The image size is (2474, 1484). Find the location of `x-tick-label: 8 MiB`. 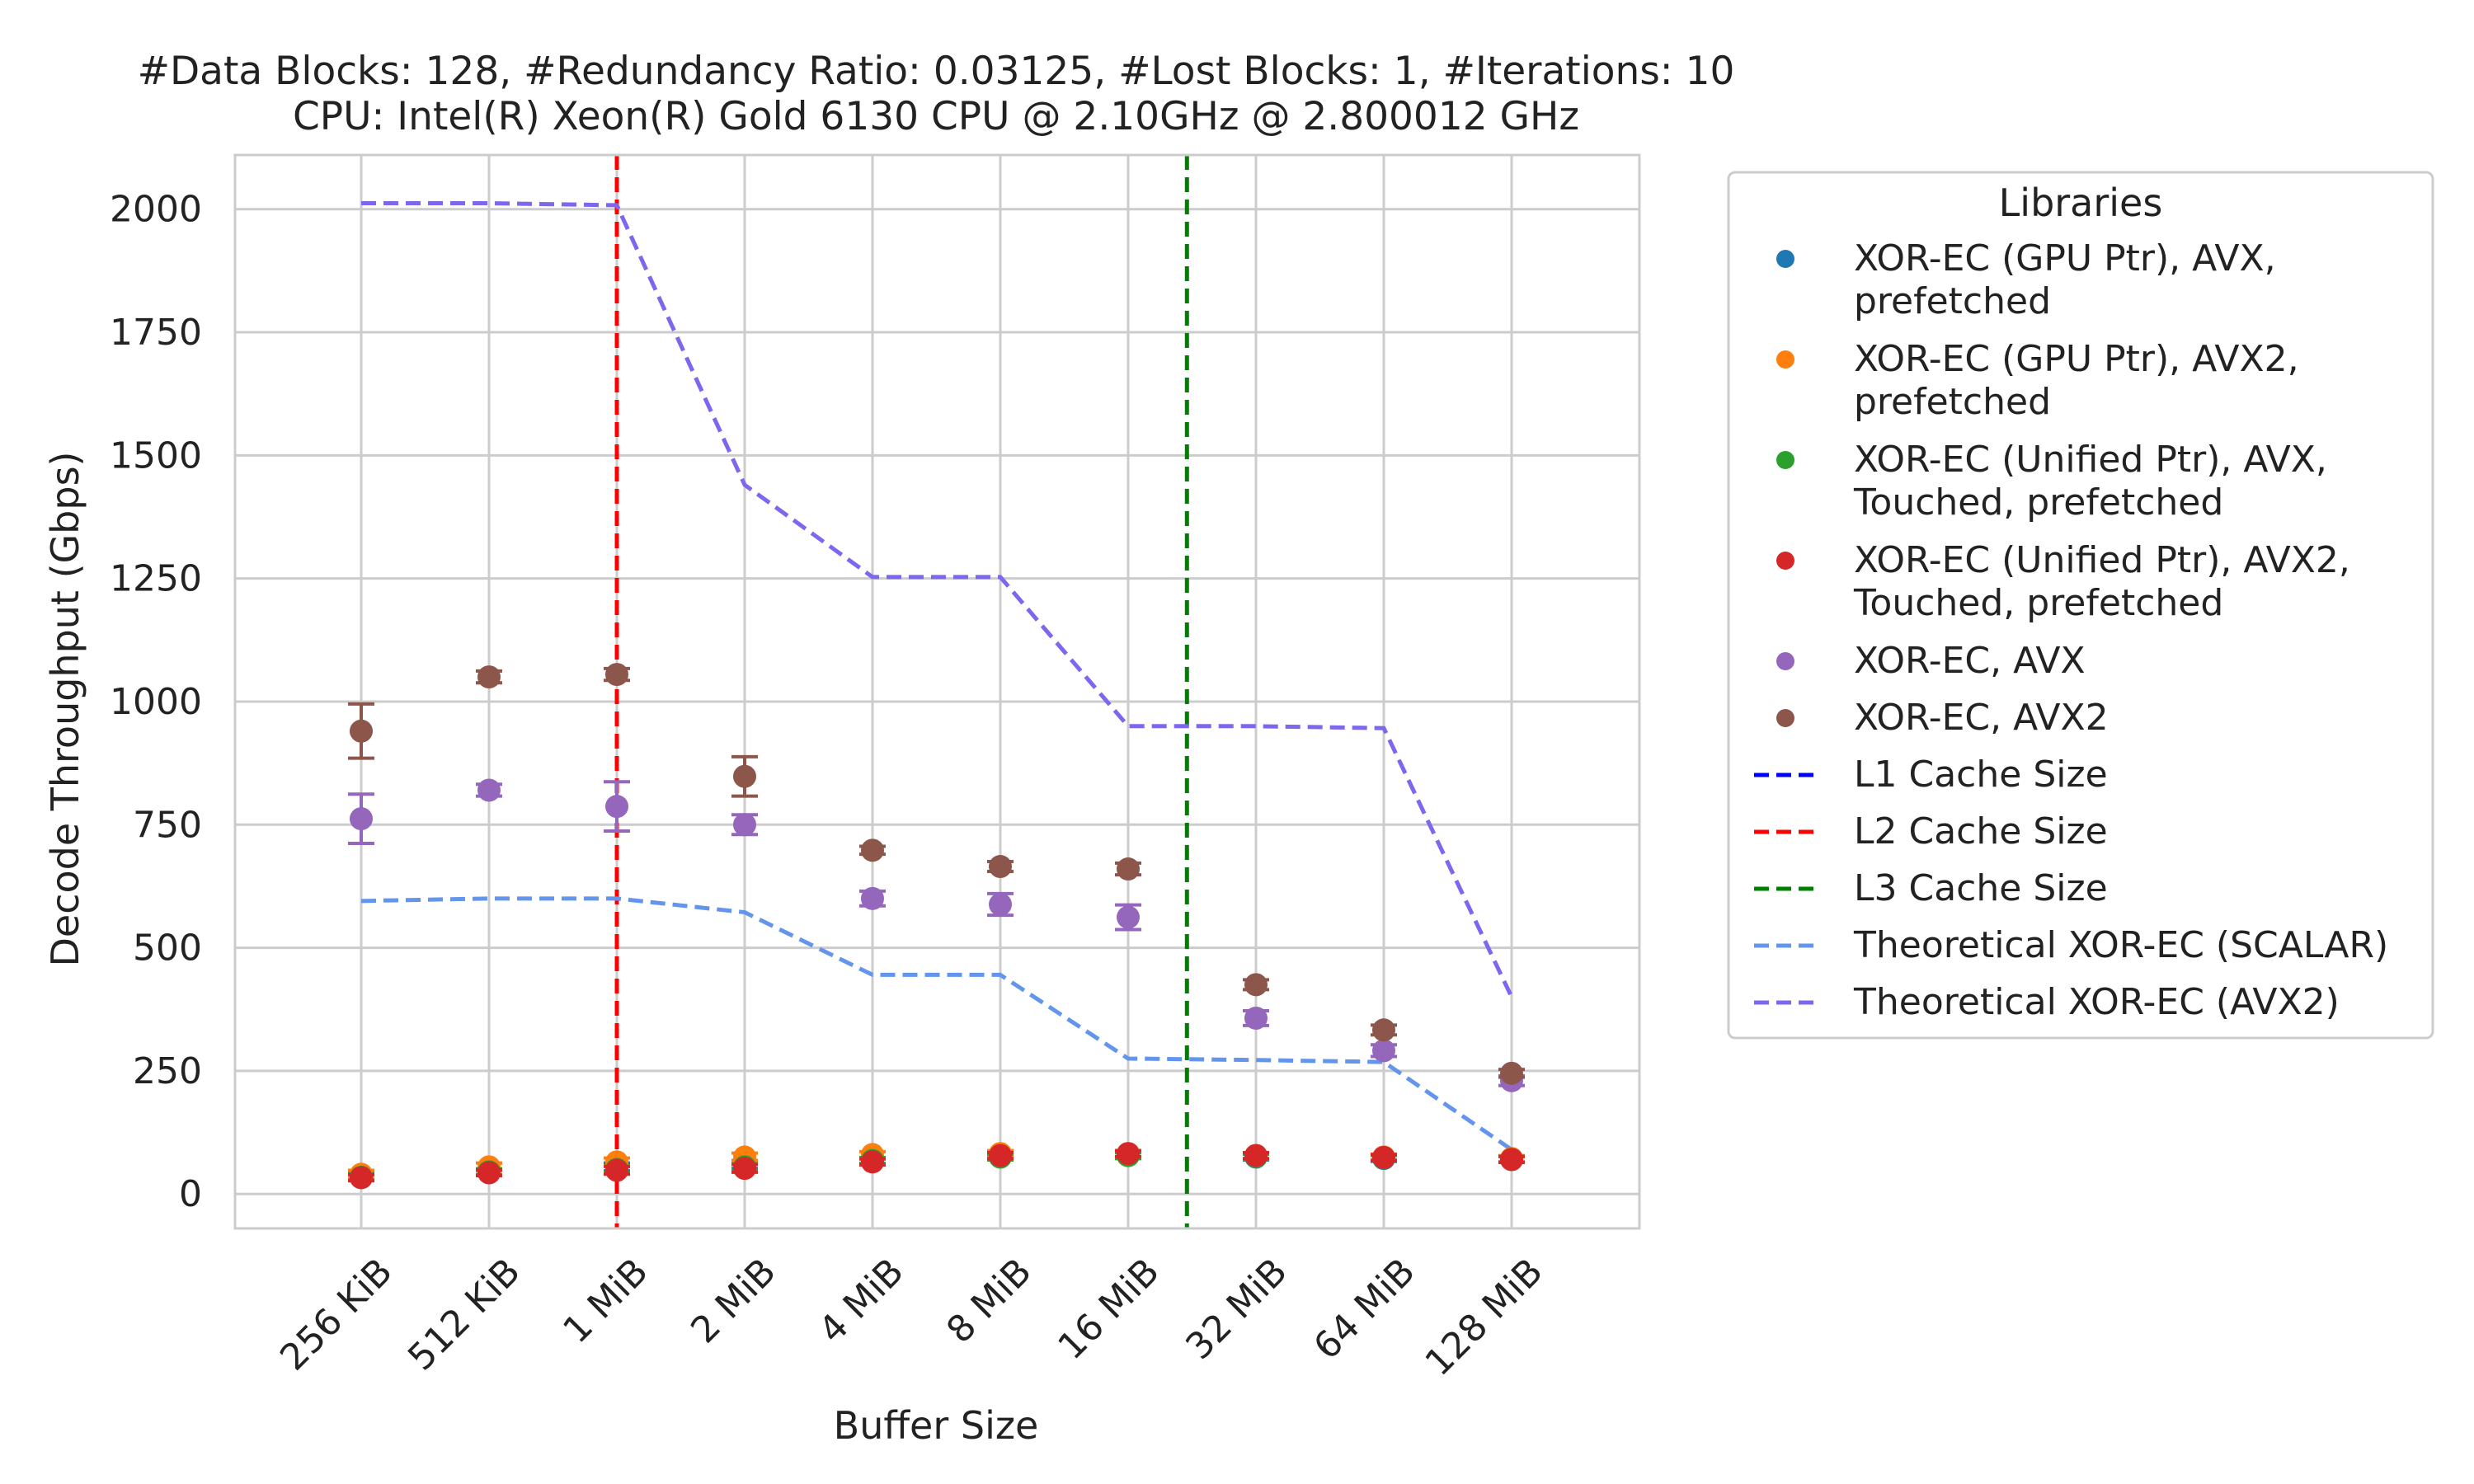

x-tick-label: 8 MiB is located at coordinates (989, 1301).